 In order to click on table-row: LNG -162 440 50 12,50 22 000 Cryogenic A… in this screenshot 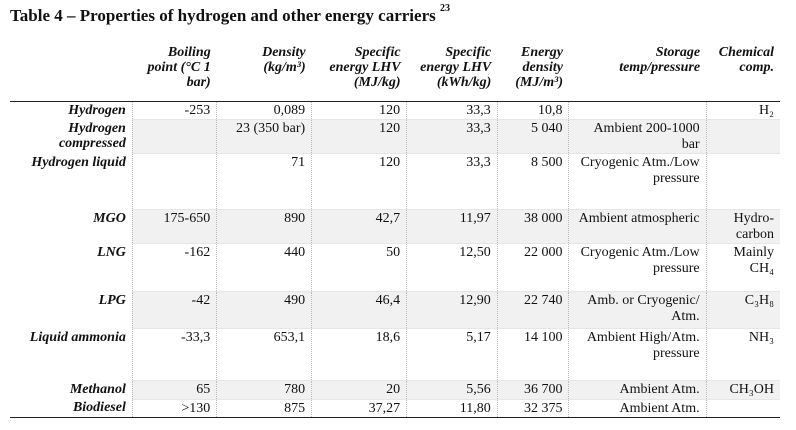, I will do `click(395, 267)`.